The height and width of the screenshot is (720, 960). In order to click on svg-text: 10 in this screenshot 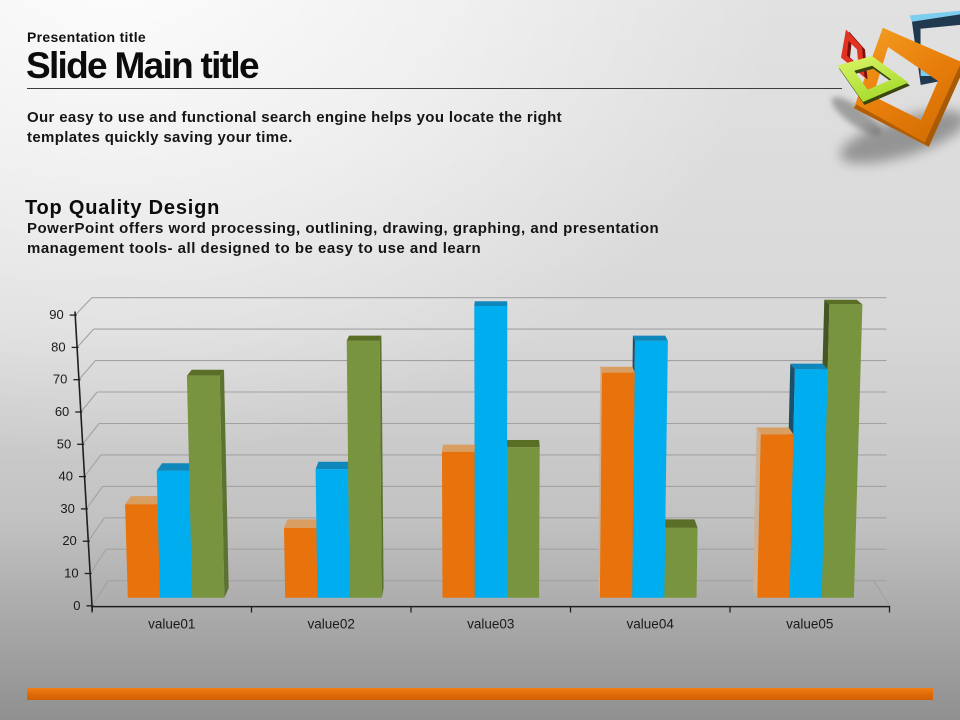, I will do `click(71, 573)`.